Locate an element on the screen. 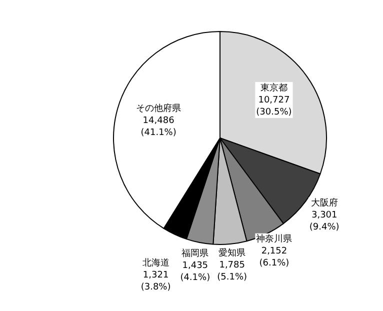  data-label: 1,785 (5.1%) is located at coordinates (232, 271).